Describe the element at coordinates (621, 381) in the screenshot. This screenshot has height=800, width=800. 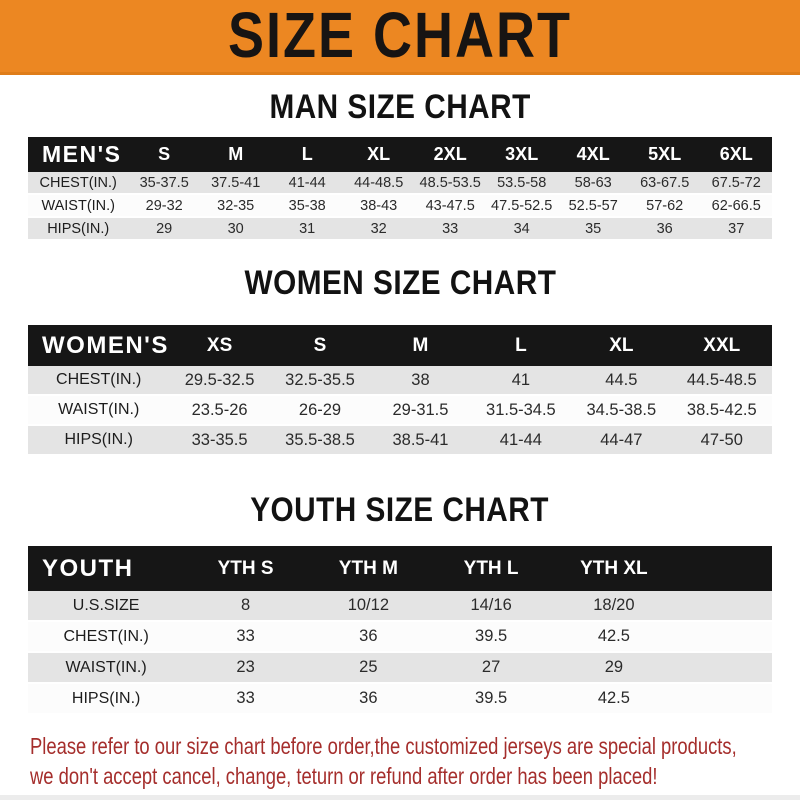
I see `data-cell: 44.5` at that location.